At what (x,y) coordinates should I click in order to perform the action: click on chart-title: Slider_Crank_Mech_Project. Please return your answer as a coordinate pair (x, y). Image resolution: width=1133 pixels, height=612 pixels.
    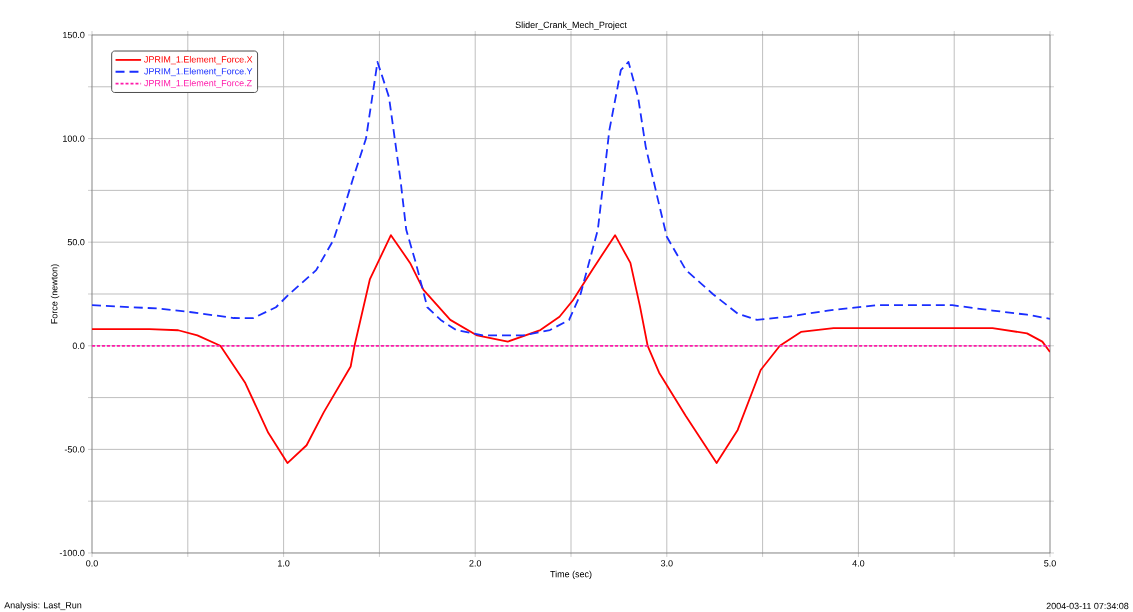
    Looking at the image, I should click on (571, 25).